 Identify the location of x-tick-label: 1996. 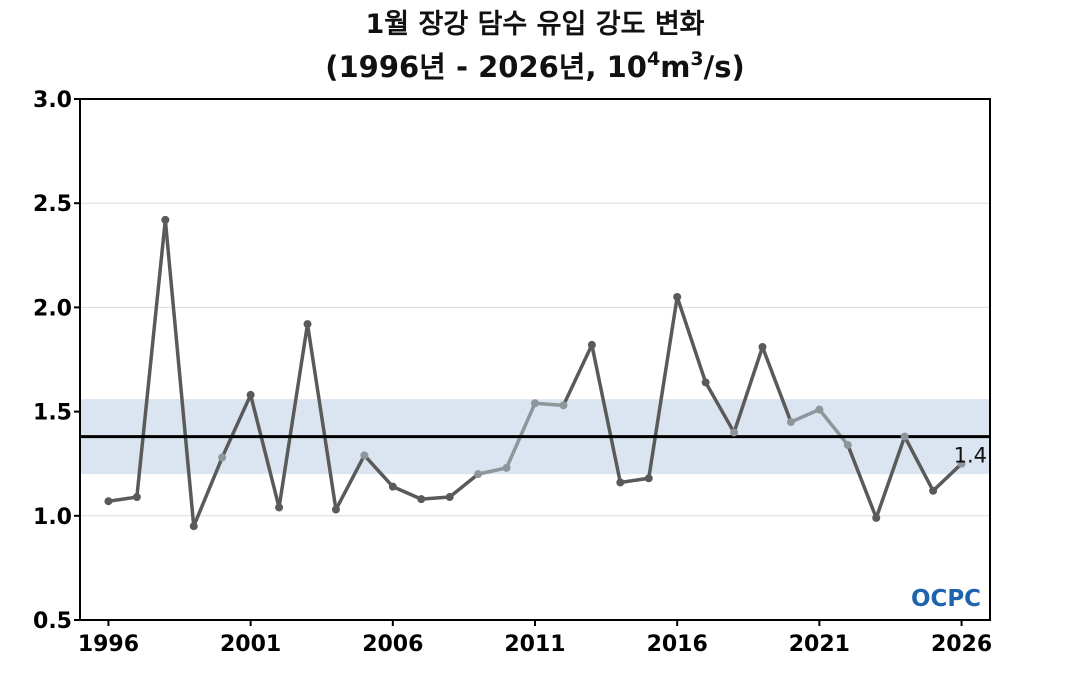
(108, 644).